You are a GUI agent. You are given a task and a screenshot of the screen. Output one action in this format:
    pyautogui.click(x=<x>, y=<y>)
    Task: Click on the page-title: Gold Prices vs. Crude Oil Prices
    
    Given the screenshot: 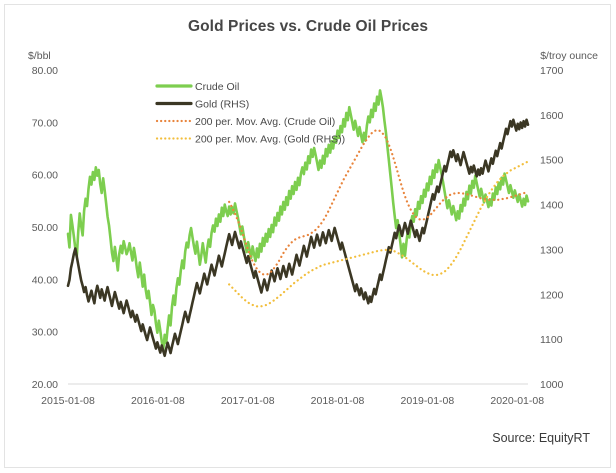 What is the action you would take?
    pyautogui.click(x=308, y=26)
    